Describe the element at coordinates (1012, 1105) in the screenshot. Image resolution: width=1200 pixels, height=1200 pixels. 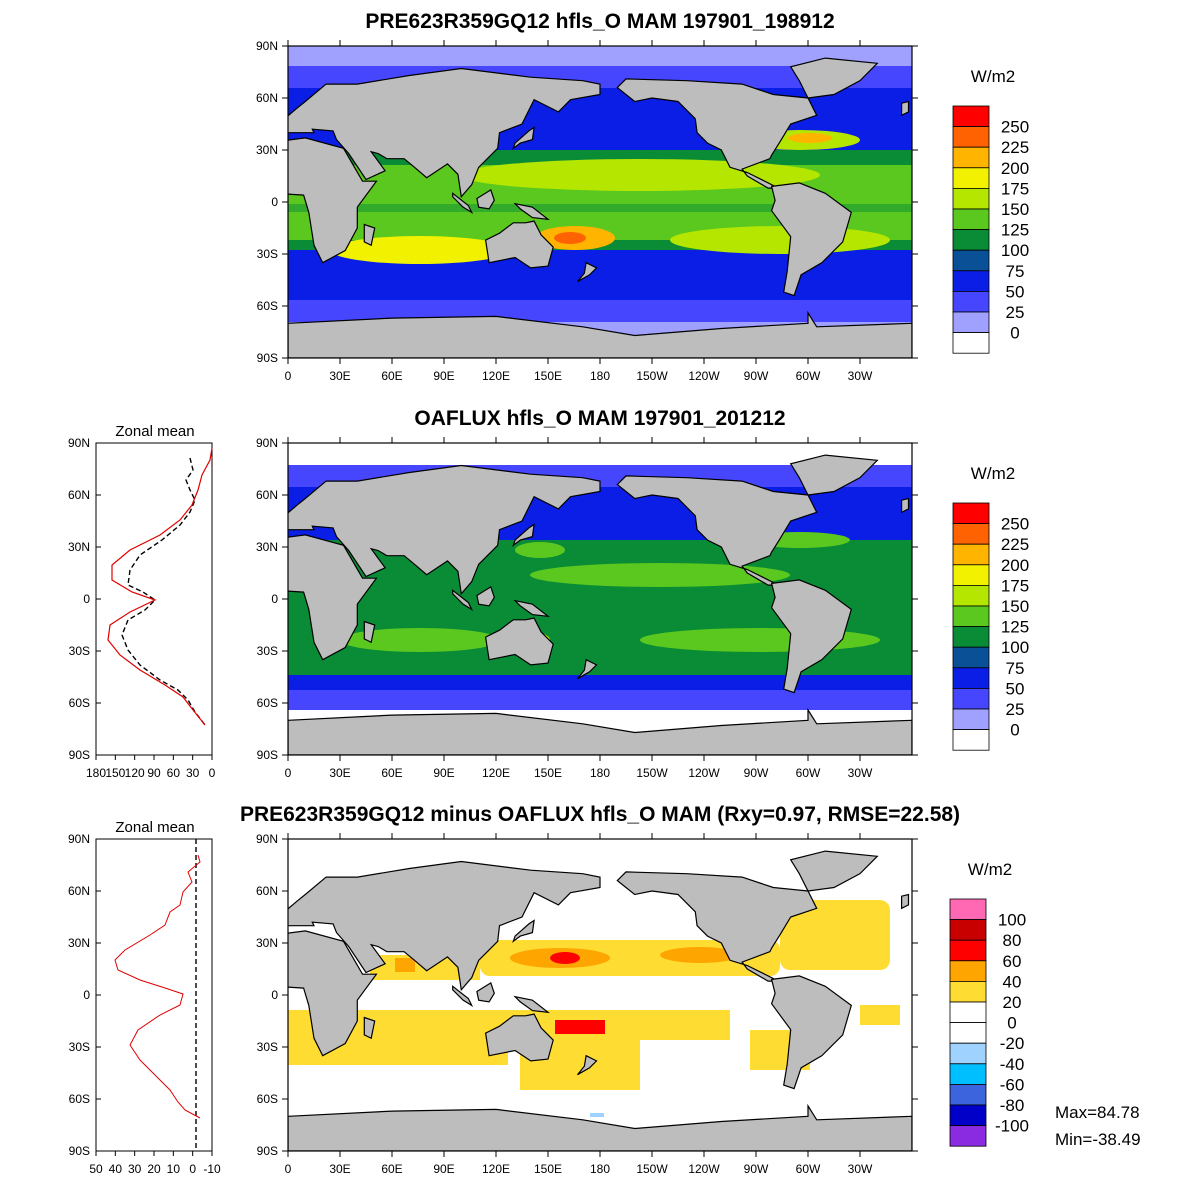
I see `colorbar-label: -80` at that location.